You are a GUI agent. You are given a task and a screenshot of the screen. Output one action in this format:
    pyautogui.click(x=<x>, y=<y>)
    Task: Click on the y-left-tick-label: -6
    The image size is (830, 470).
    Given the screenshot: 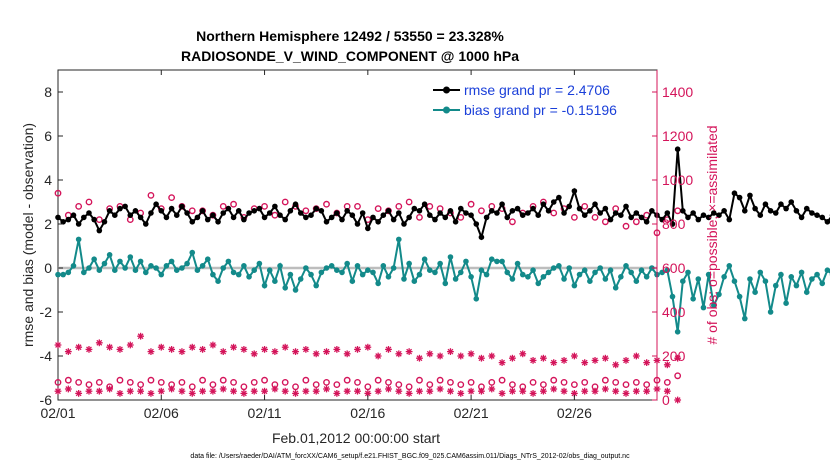 What is the action you would take?
    pyautogui.click(x=46, y=400)
    